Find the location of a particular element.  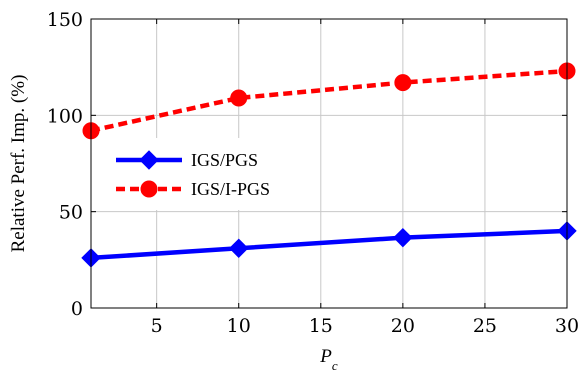

x-tick-label-15: 15 is located at coordinates (321, 326).